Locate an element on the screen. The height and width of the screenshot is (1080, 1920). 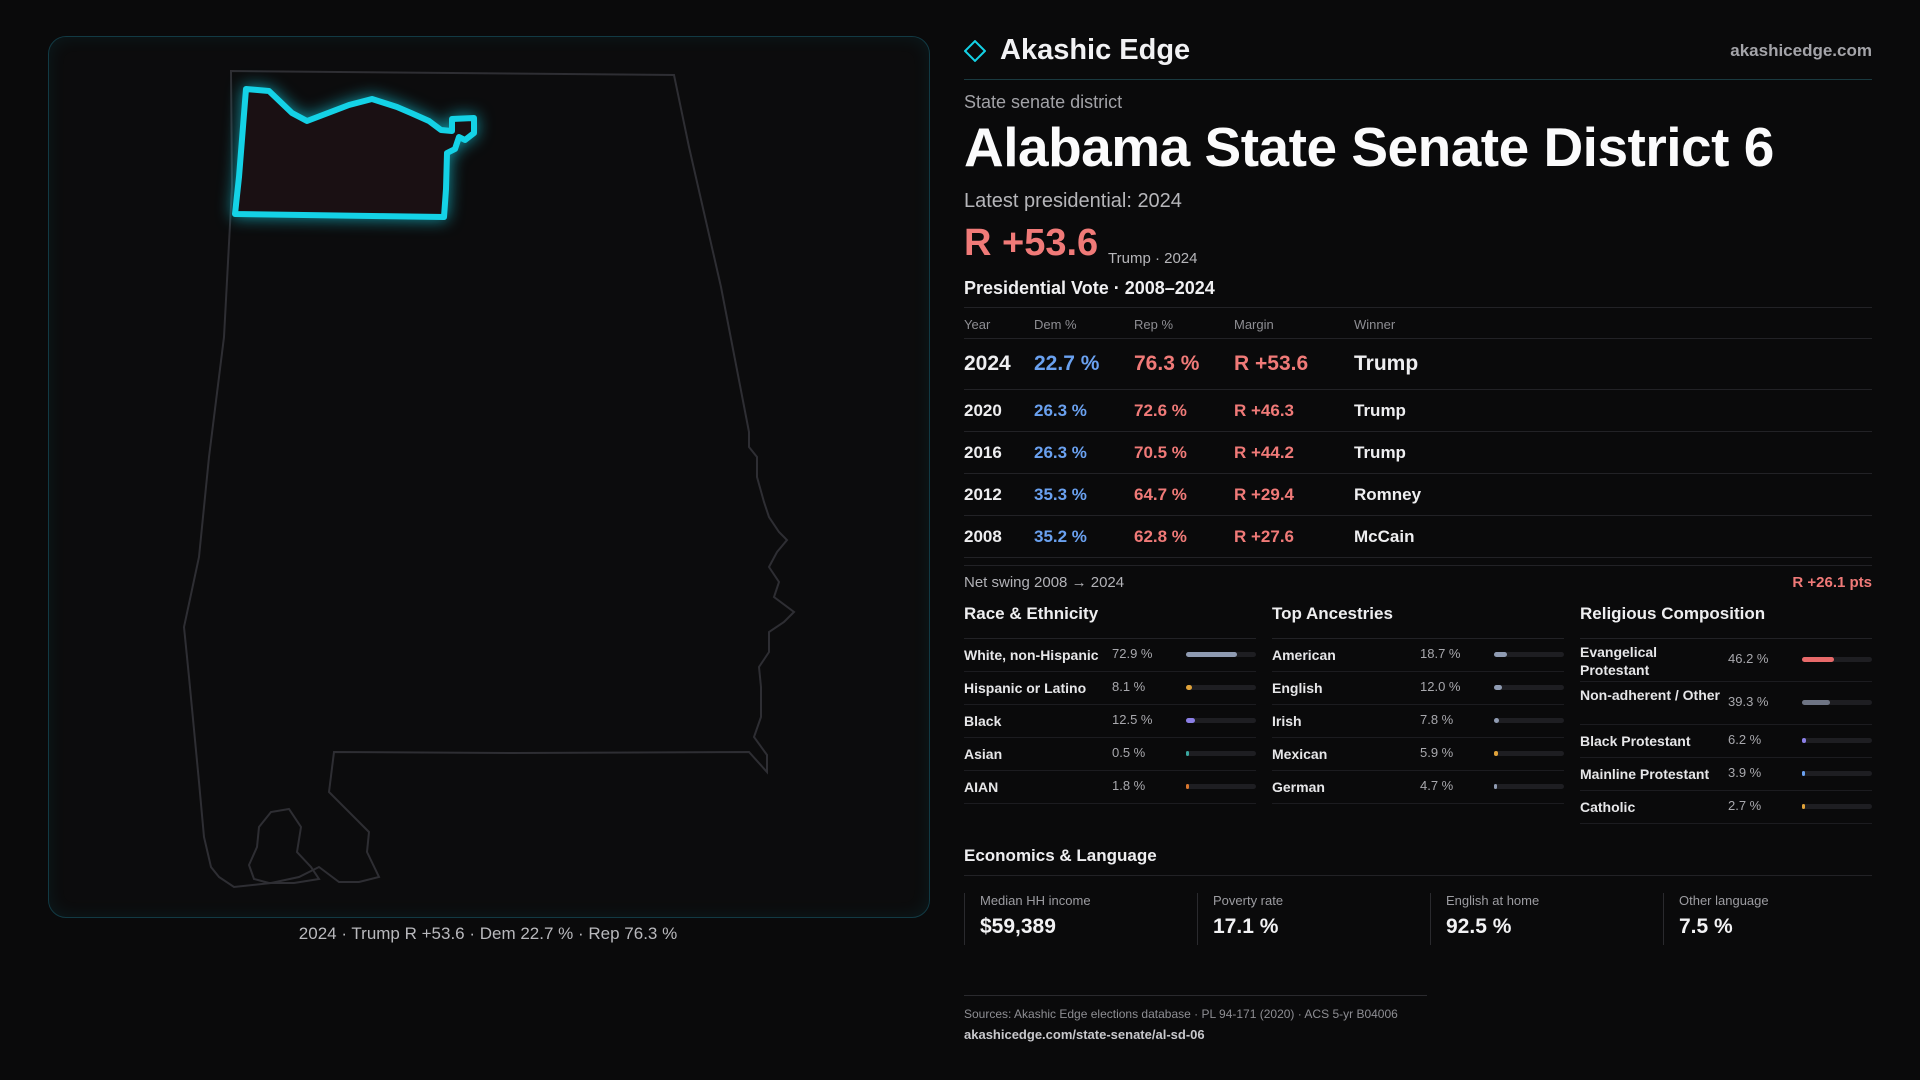
header-rep: Rep % is located at coordinates (1154, 324).